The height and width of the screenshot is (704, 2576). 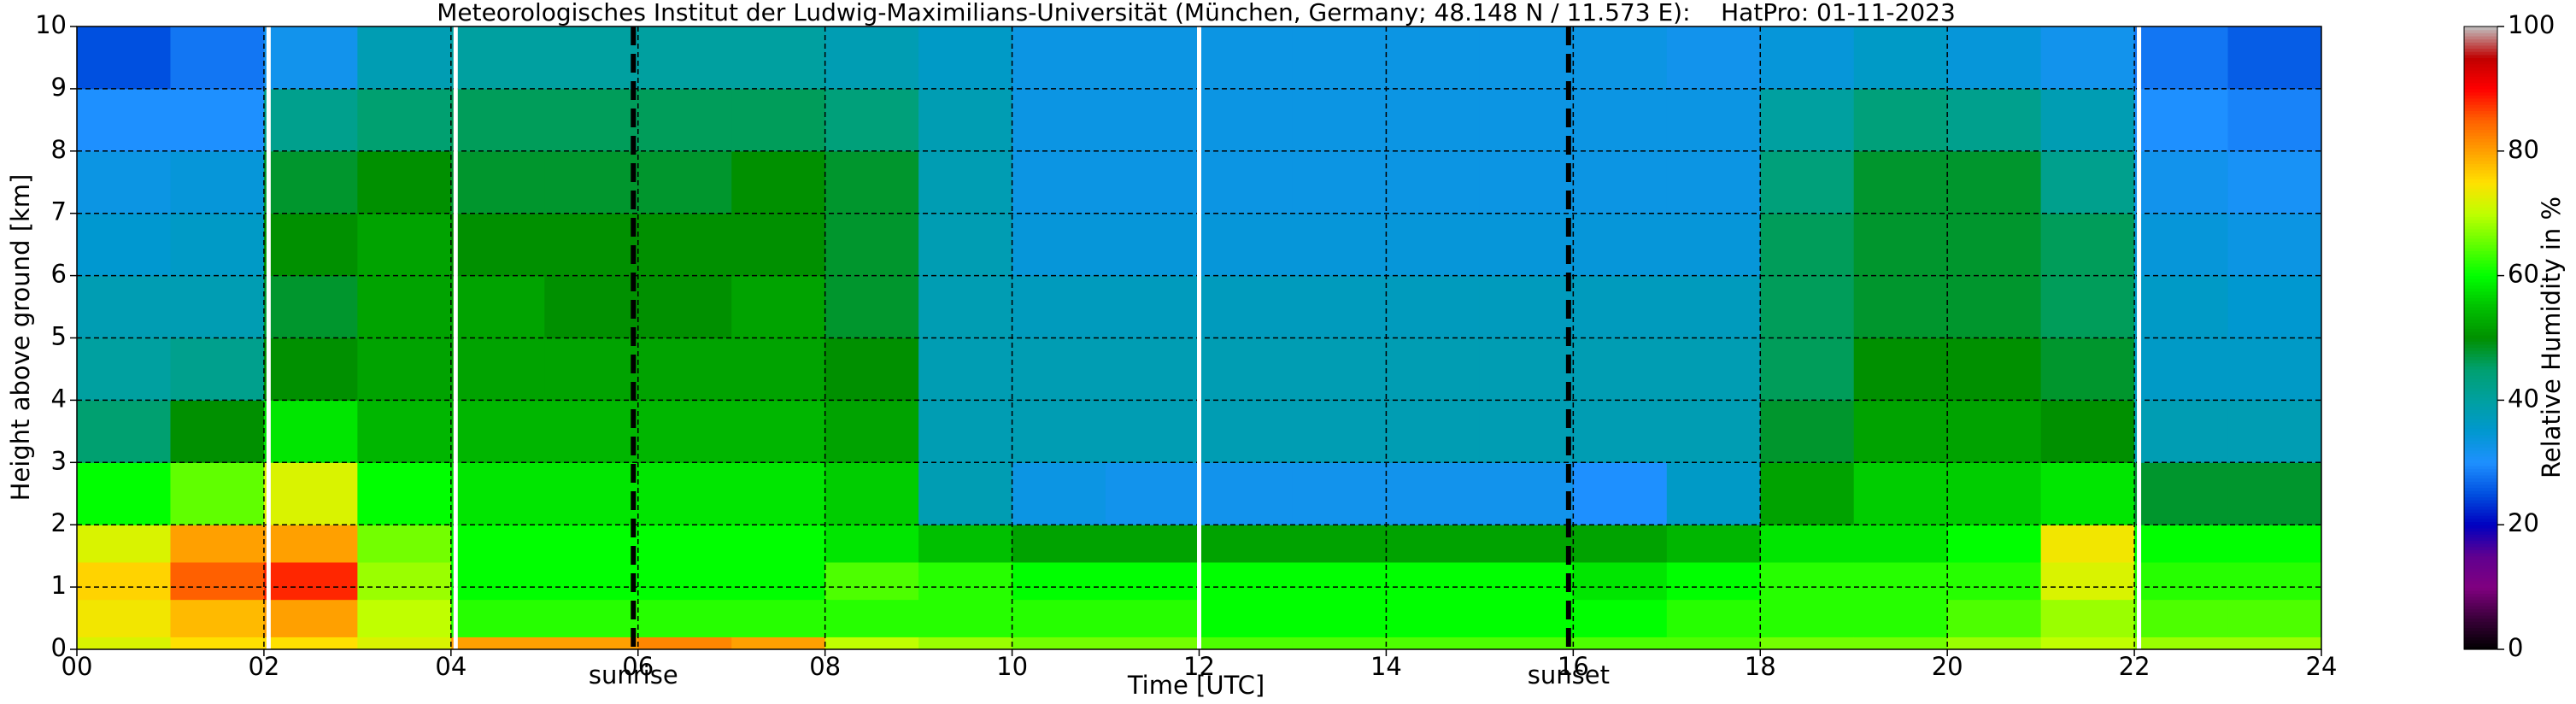 What do you see at coordinates (51, 24) in the screenshot?
I see `y-tick-label: 10` at bounding box center [51, 24].